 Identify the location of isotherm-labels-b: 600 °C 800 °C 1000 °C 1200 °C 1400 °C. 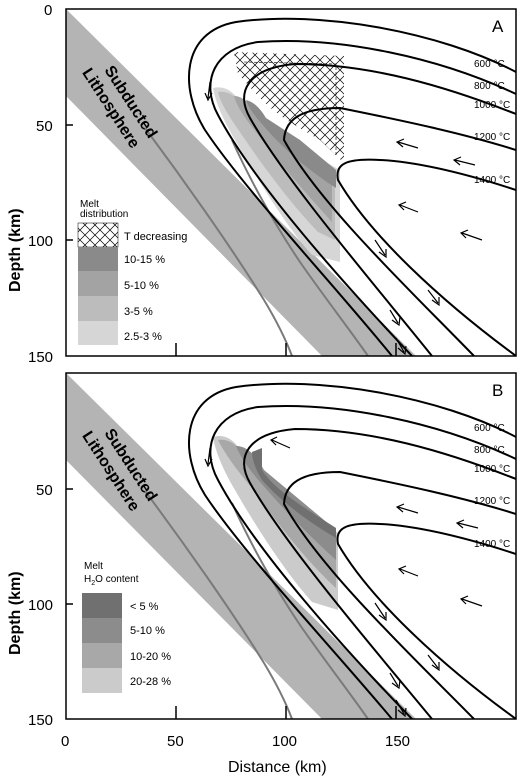
(492, 486).